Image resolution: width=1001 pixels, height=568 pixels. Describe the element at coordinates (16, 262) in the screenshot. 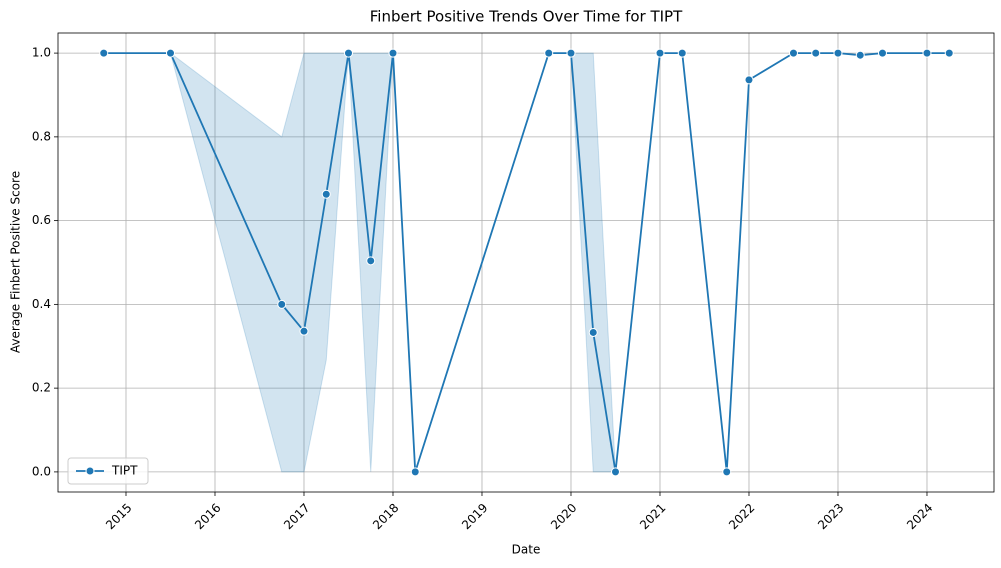

I see `y-axis-label: Average Finbert Positive Score` at that location.